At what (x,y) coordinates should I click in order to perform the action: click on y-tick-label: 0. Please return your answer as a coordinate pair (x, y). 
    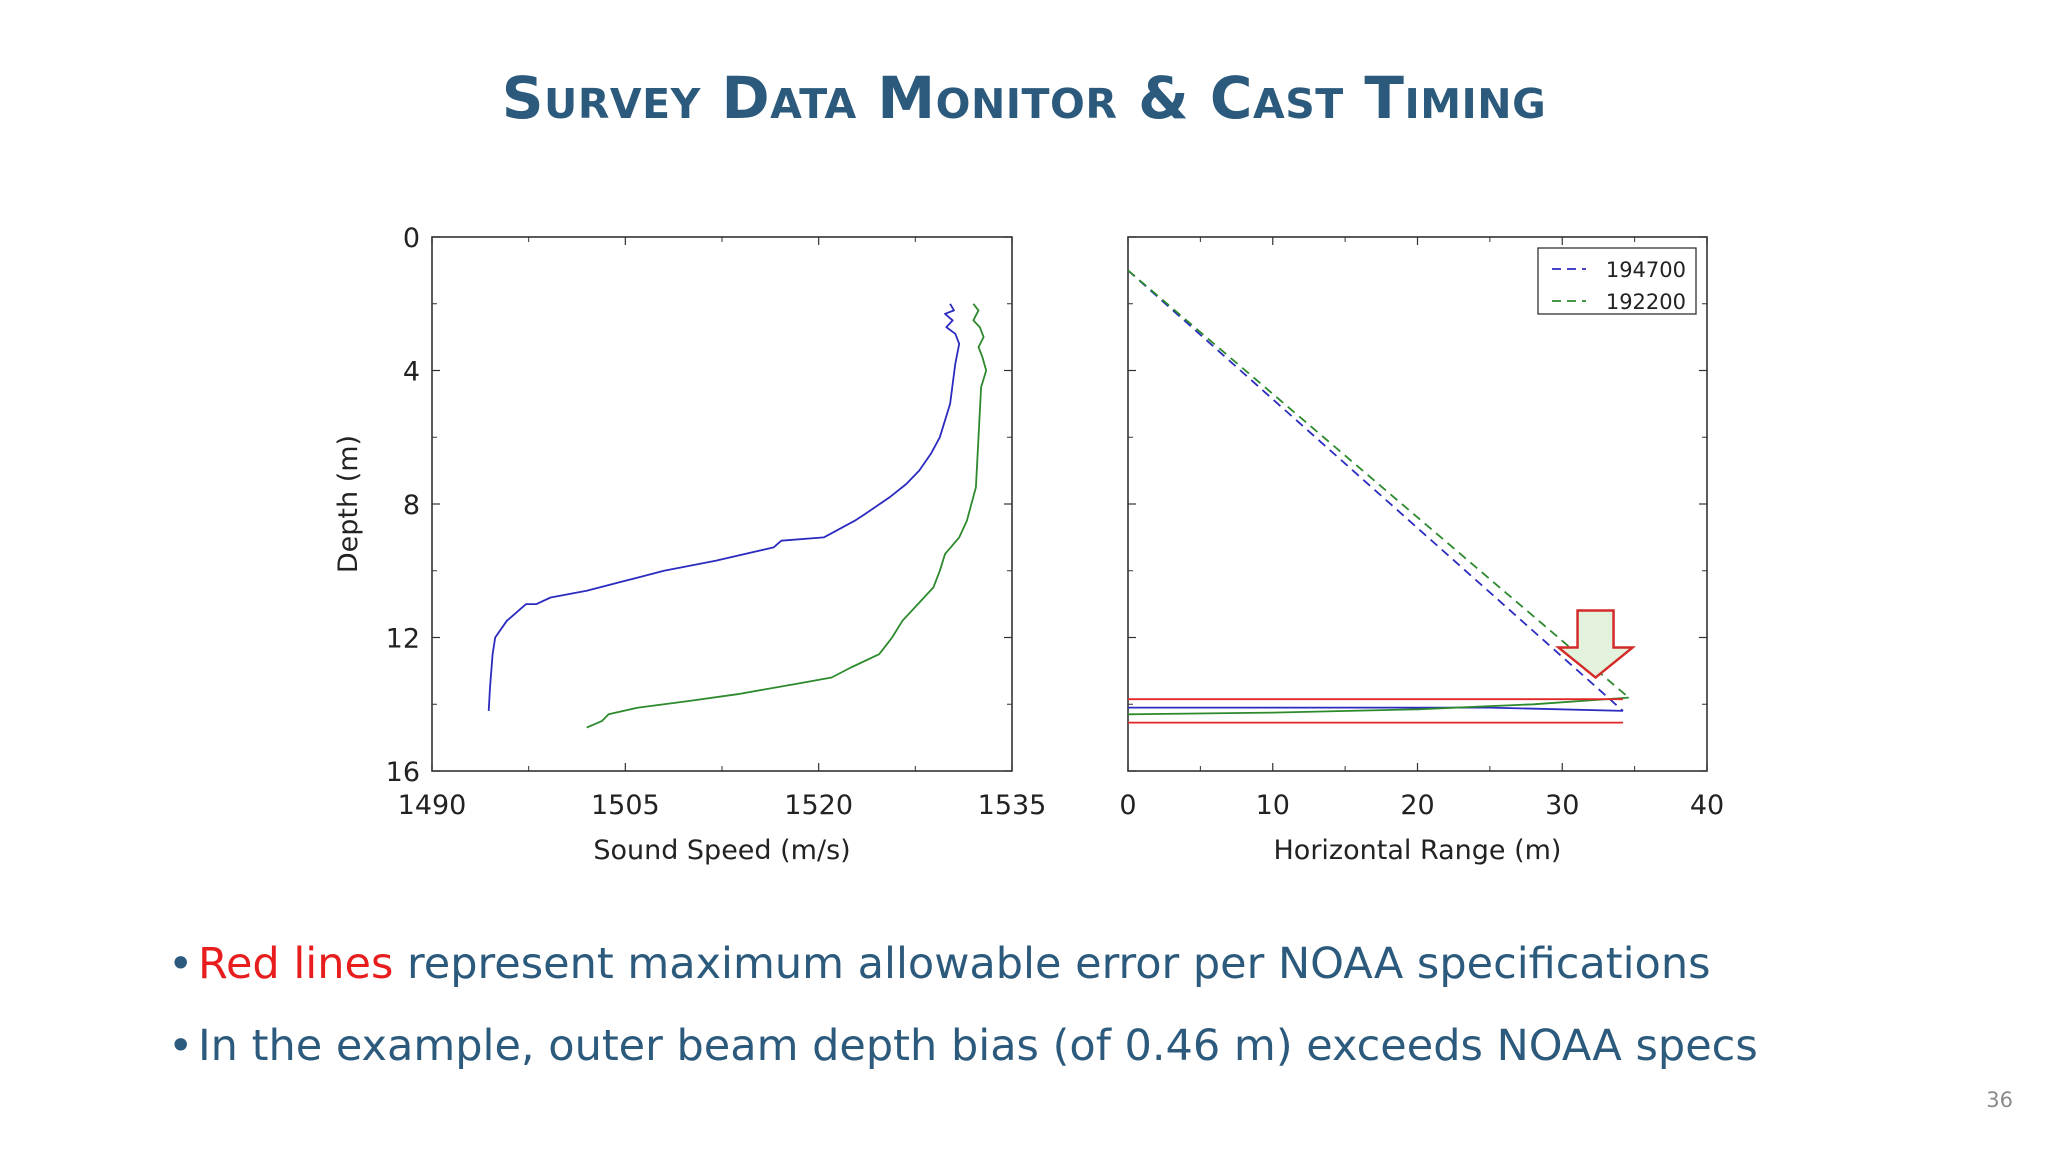
    Looking at the image, I should click on (411, 238).